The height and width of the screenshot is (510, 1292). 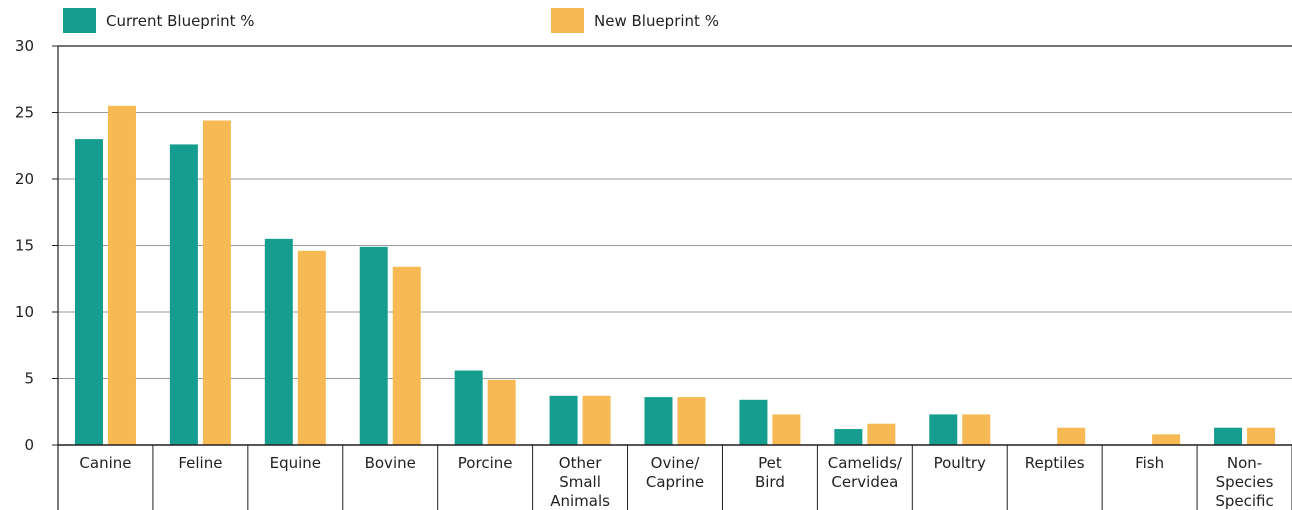 What do you see at coordinates (24, 113) in the screenshot?
I see `y-tick-label: 25` at bounding box center [24, 113].